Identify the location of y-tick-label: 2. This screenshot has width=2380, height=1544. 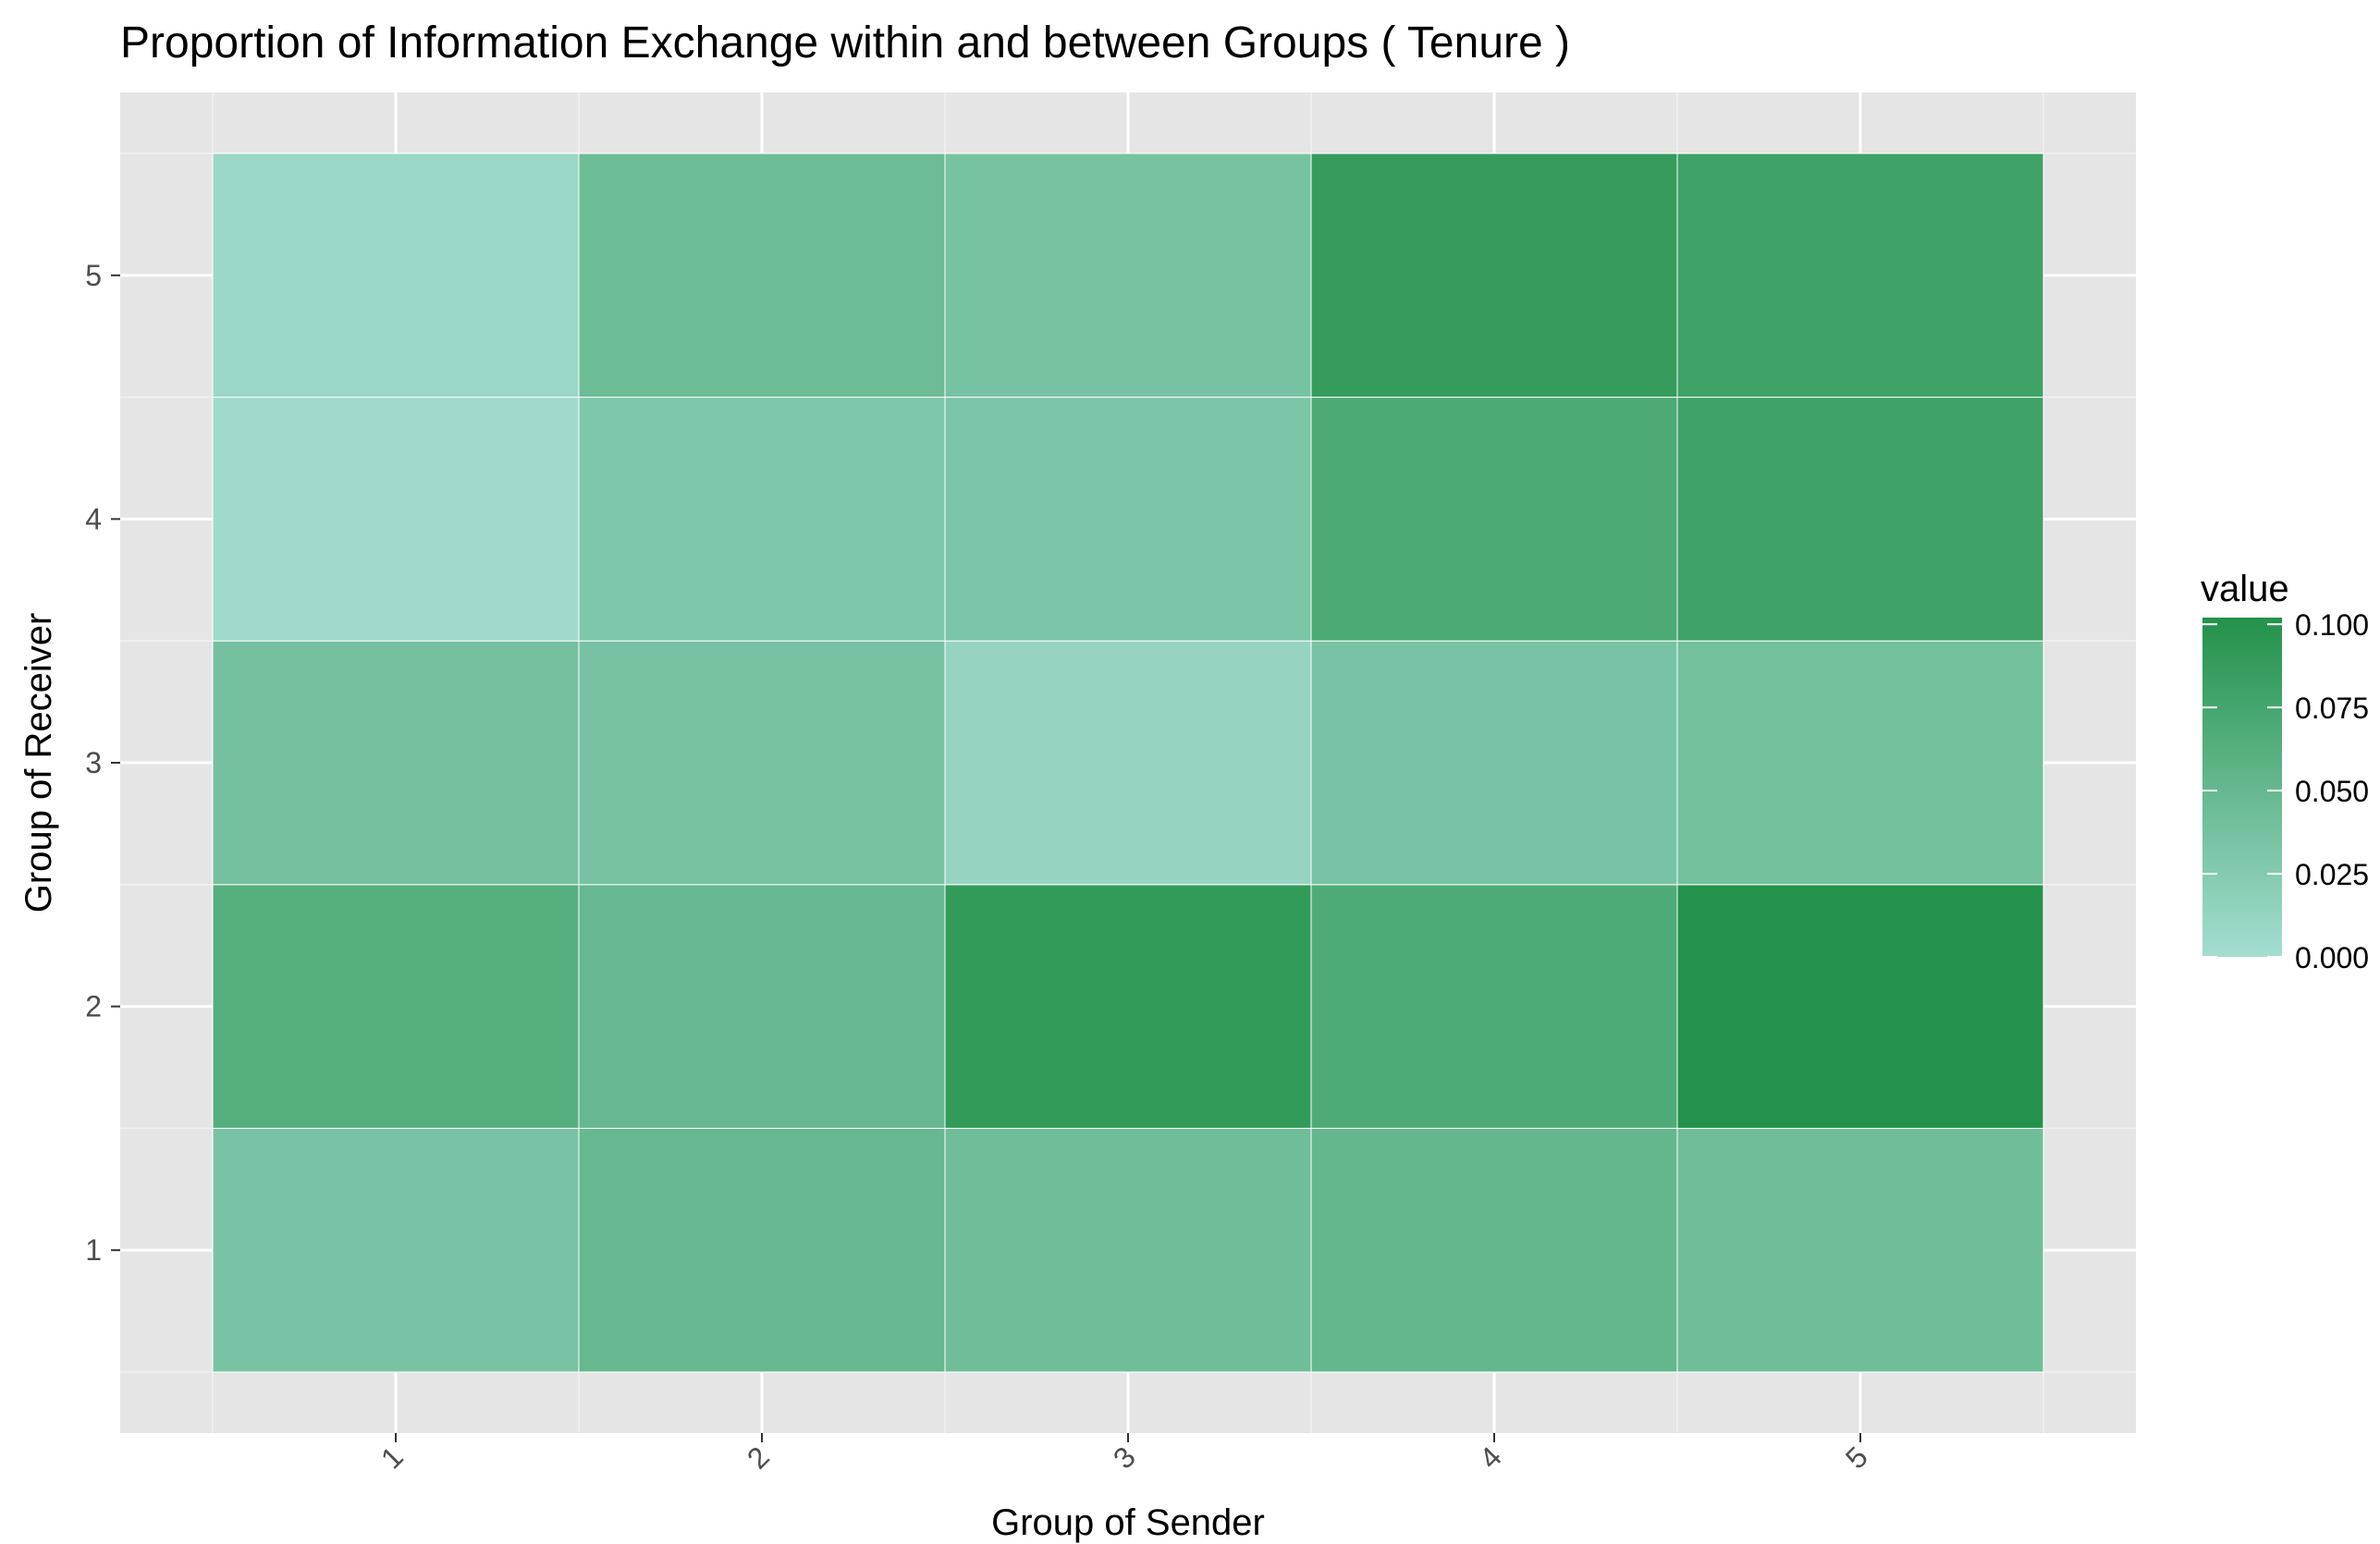
(93, 1007).